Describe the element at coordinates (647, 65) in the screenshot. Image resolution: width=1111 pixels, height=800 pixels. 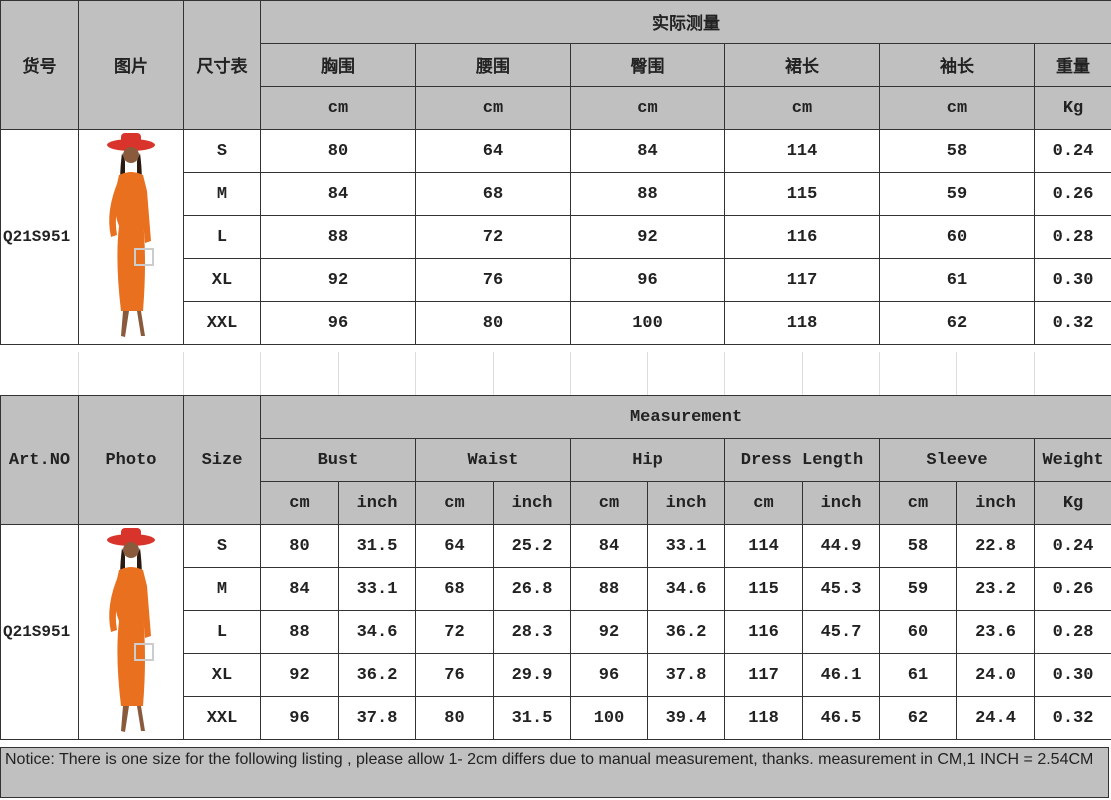
I see `column-header: 臀围` at that location.